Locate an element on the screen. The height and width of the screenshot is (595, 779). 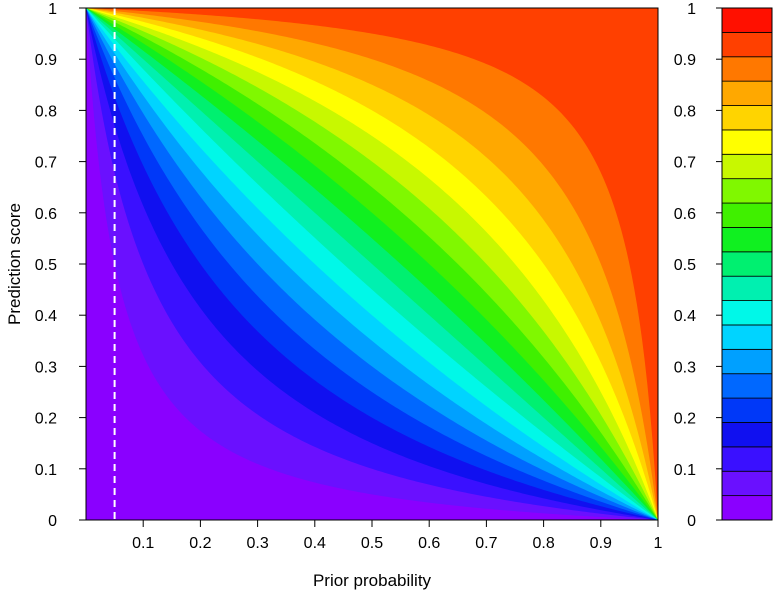
y-tick-label: 0.3 is located at coordinates (46, 367).